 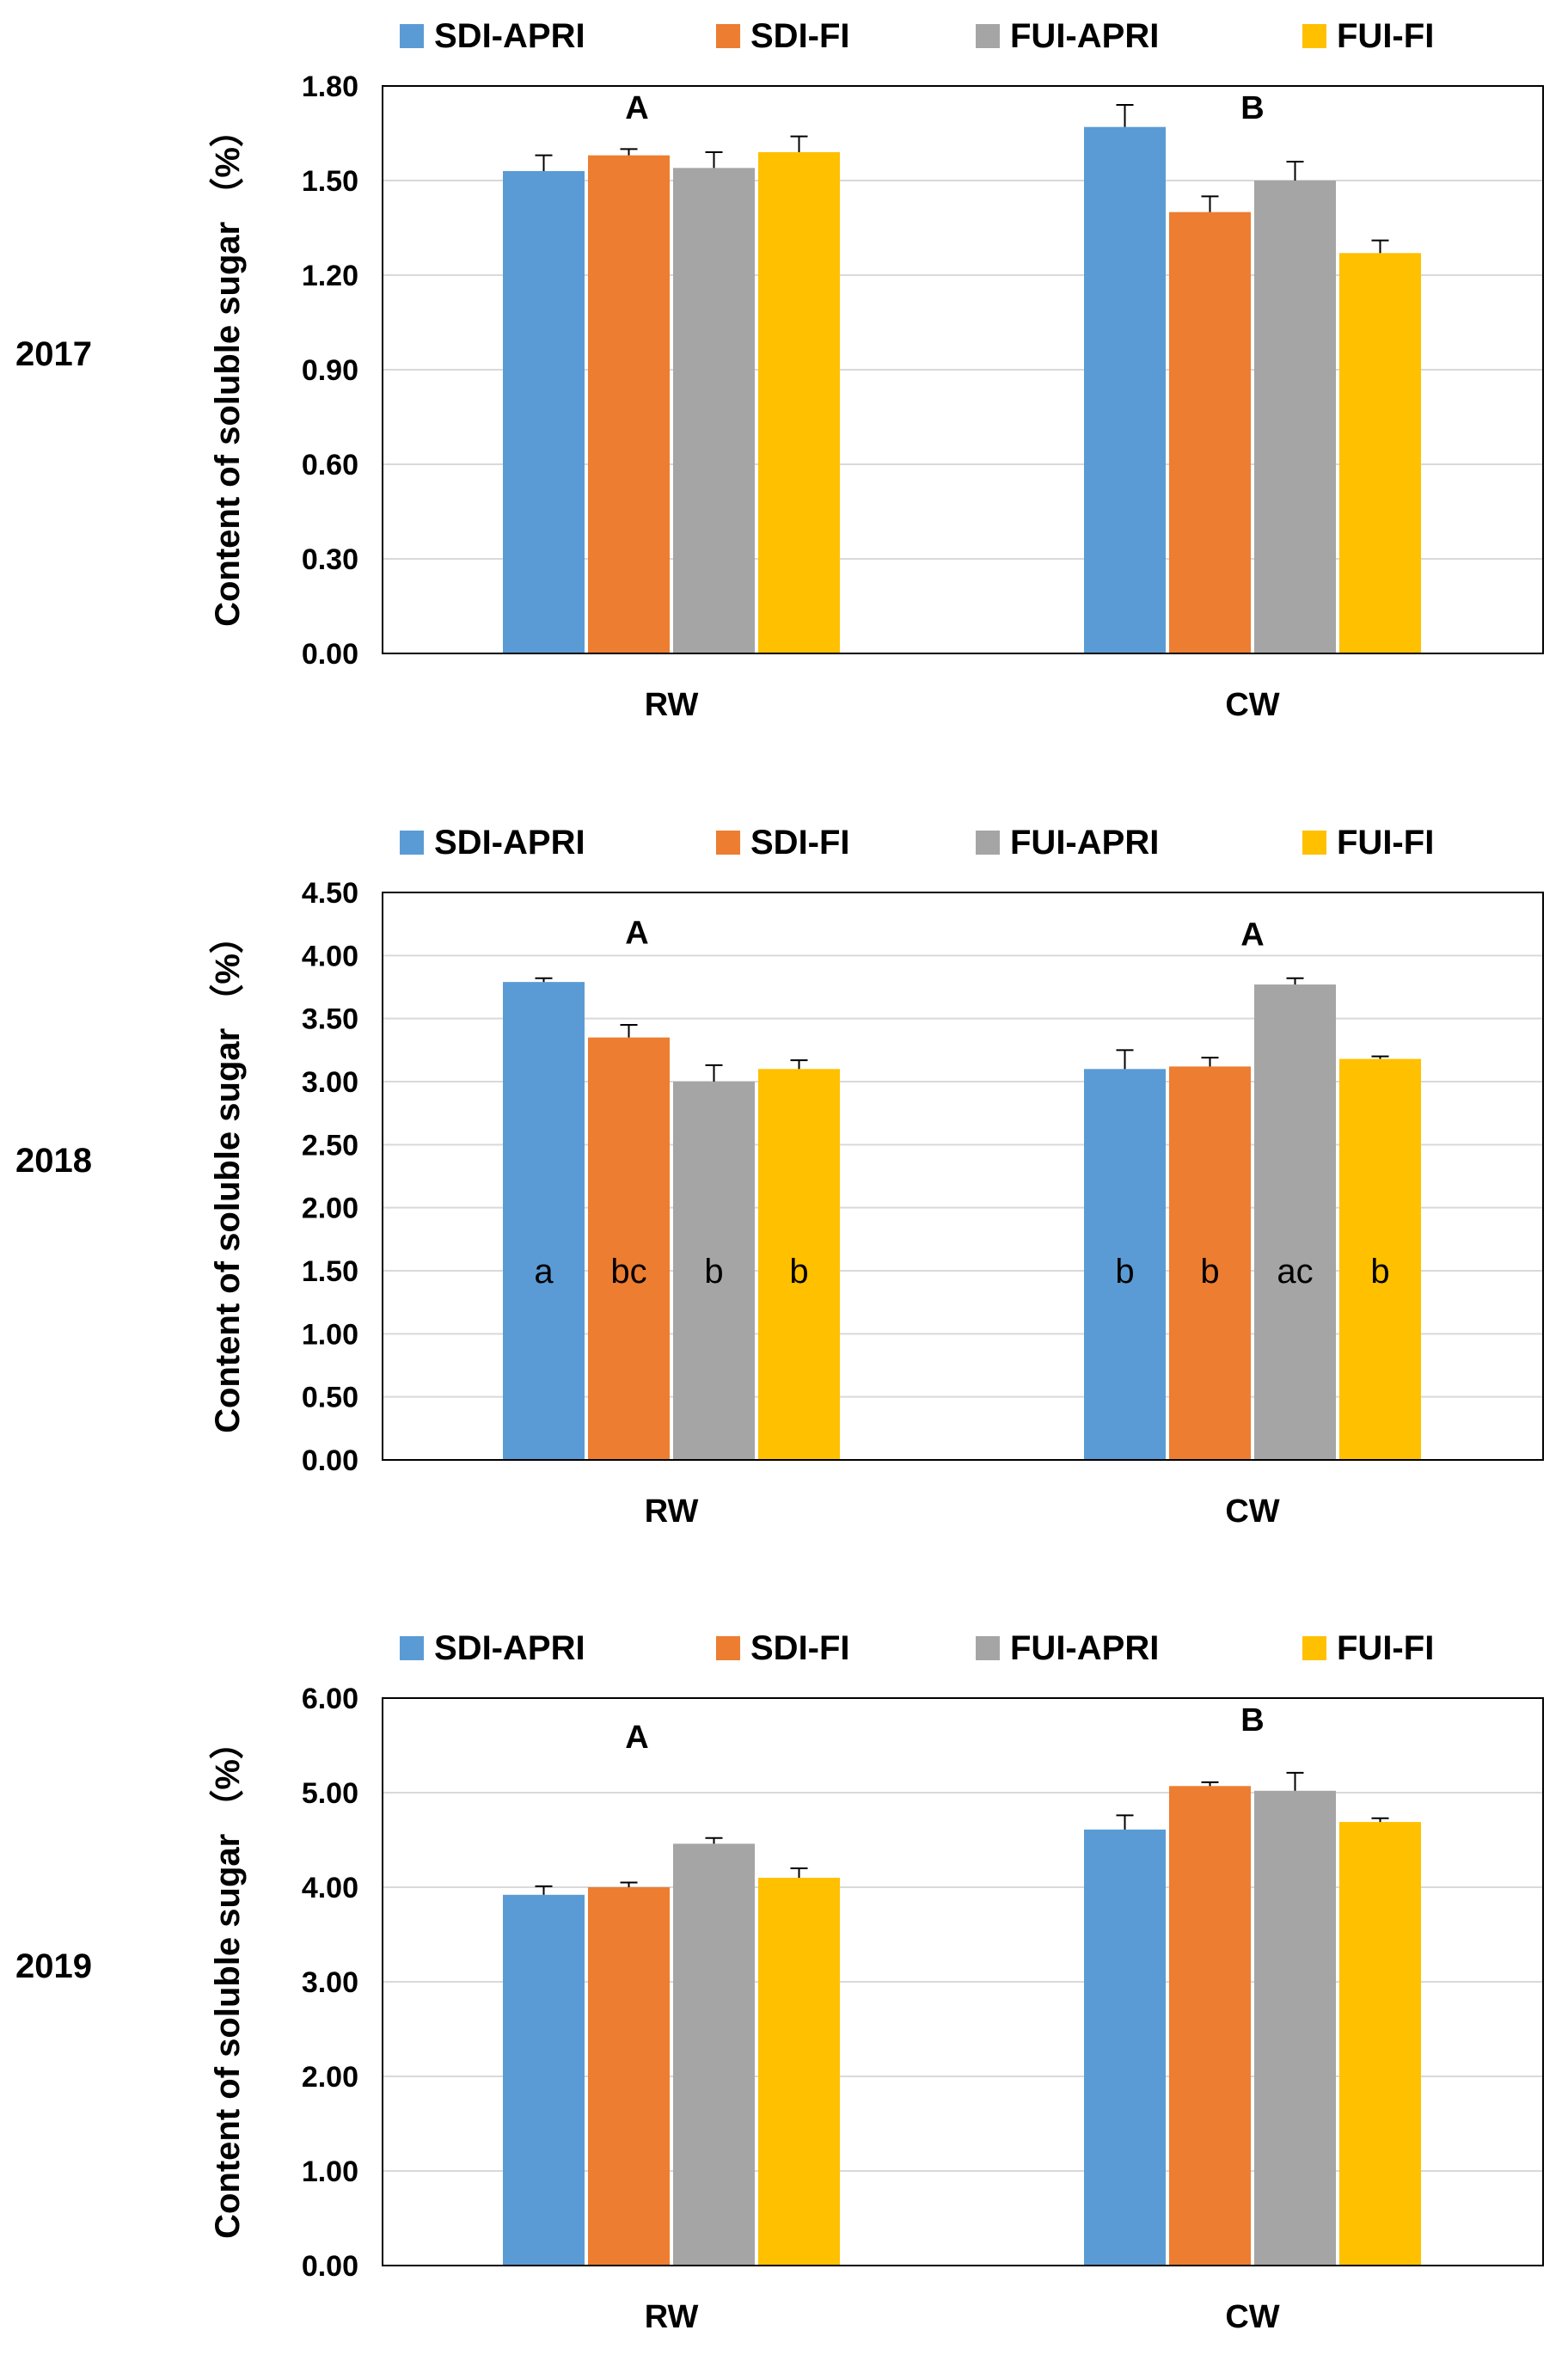 What do you see at coordinates (53, 1161) in the screenshot?
I see `year-label: 2018` at bounding box center [53, 1161].